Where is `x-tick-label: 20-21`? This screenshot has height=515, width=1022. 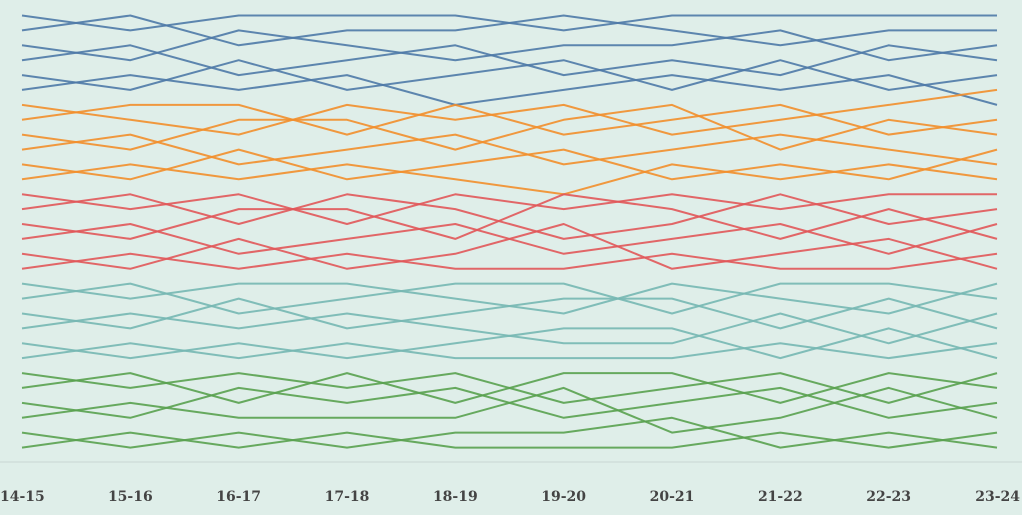 x-tick-label: 20-21 is located at coordinates (672, 497).